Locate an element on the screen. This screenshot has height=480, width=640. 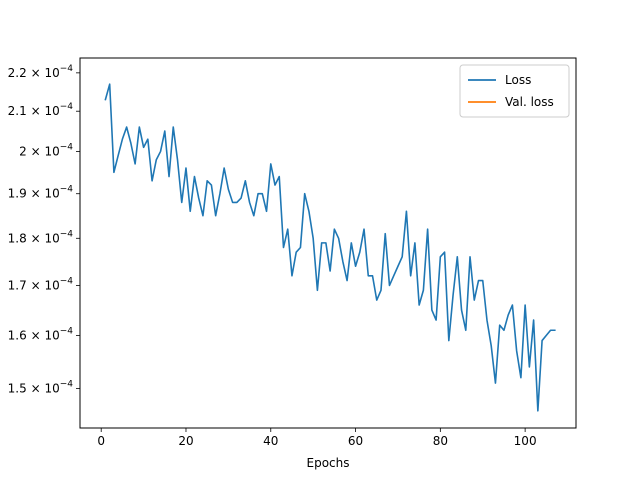
y-tick-label: 1.7 × 10⁻⁴ is located at coordinates (41, 284).